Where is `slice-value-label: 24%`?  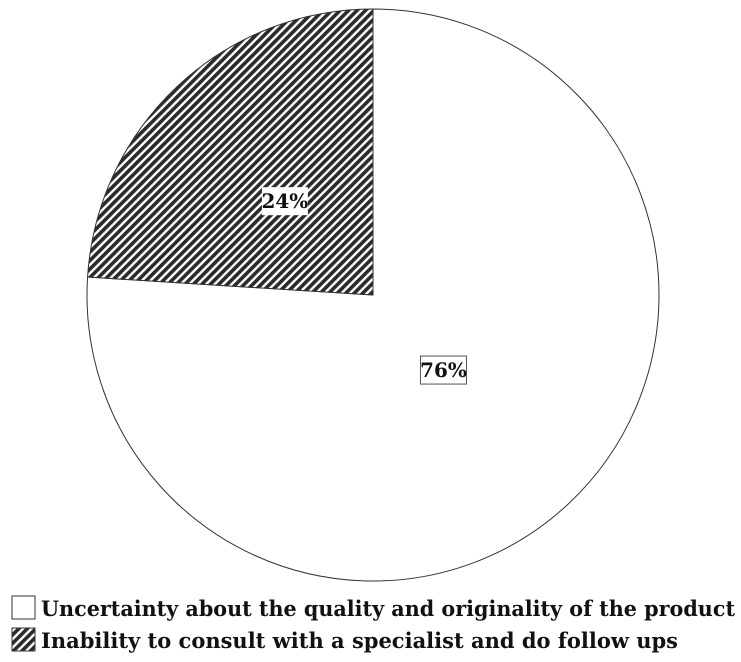
slice-value-label: 24% is located at coordinates (284, 201).